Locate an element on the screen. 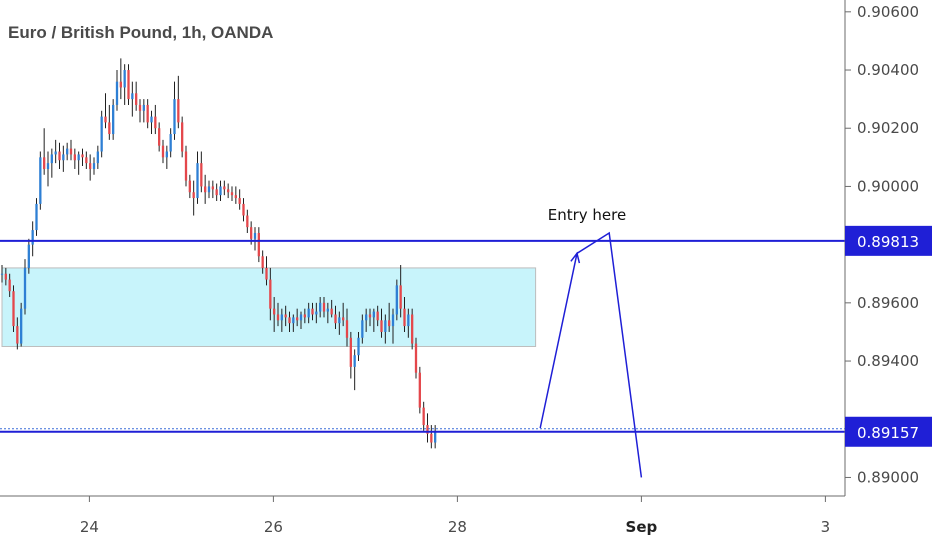 The height and width of the screenshot is (550, 932). entry-annotation: Entry here is located at coordinates (587, 215).